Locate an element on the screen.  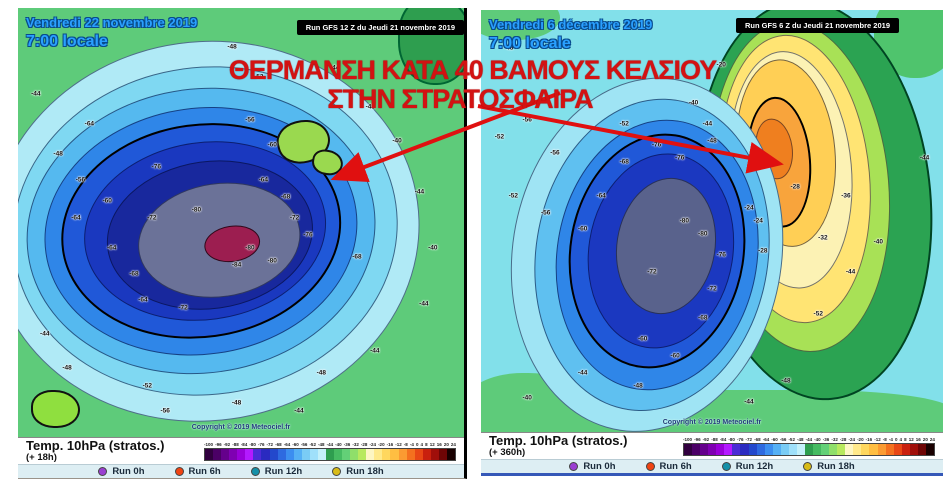
scale-tick: -84 is located at coordinates (723, 439).